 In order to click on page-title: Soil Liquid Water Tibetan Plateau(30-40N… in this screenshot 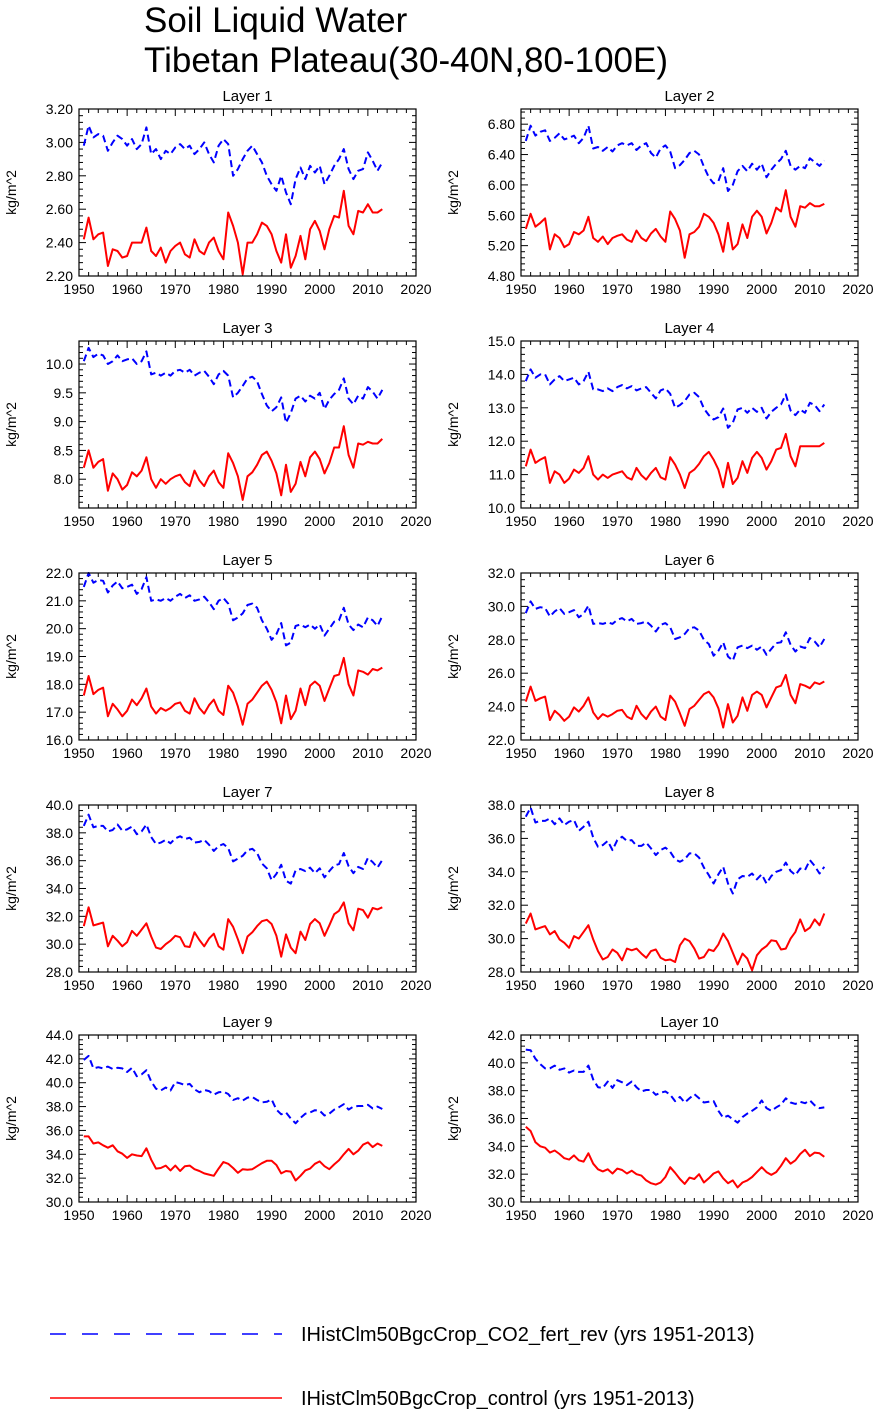, I will do `click(406, 40)`.